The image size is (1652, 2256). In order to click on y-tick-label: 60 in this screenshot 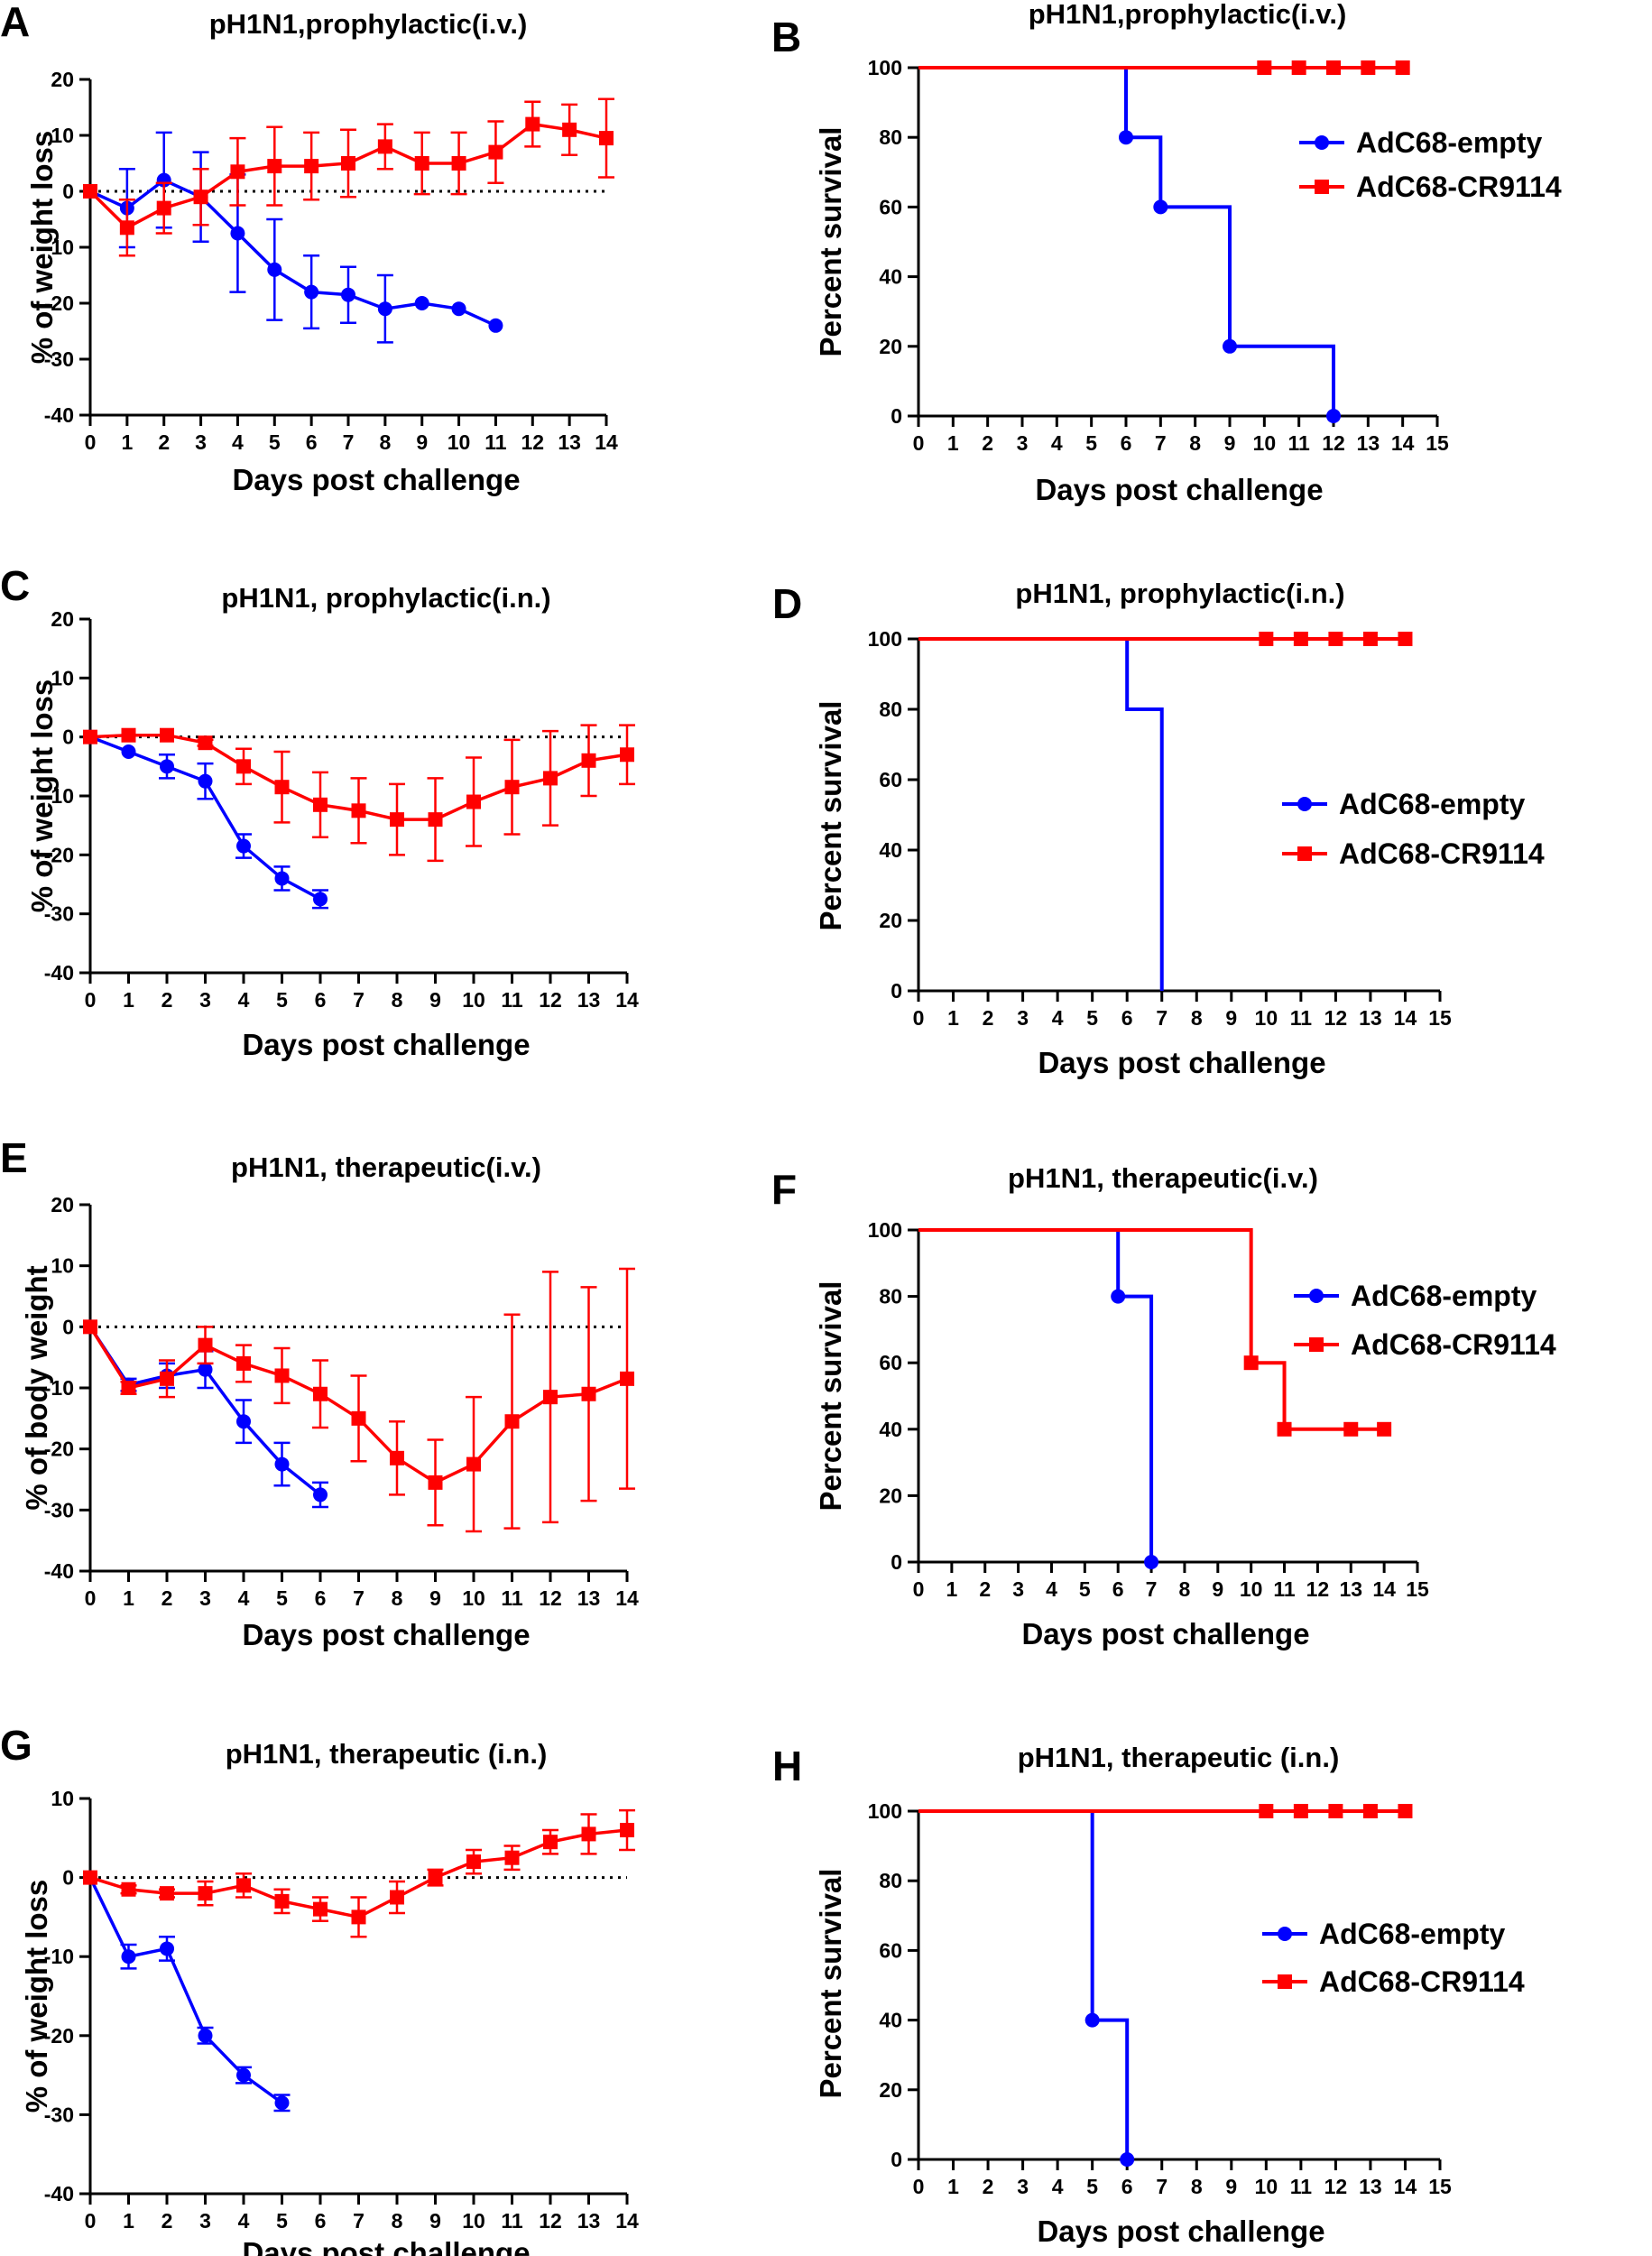, I will do `click(890, 779)`.